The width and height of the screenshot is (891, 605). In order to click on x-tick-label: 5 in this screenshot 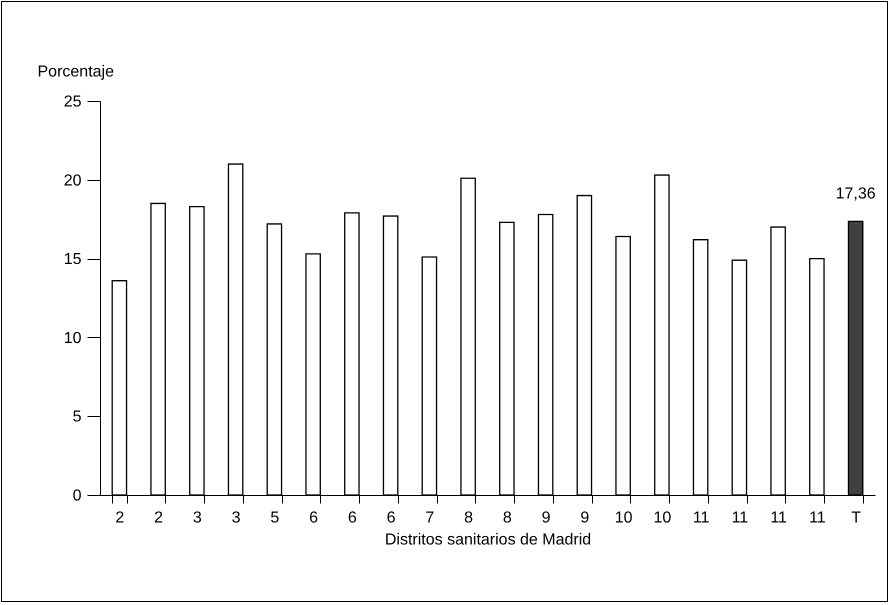, I will do `click(275, 518)`.